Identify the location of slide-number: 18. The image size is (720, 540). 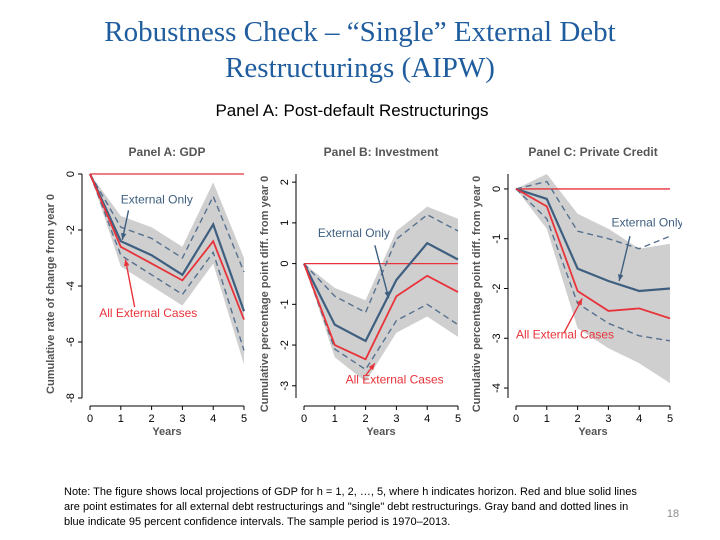
(673, 514).